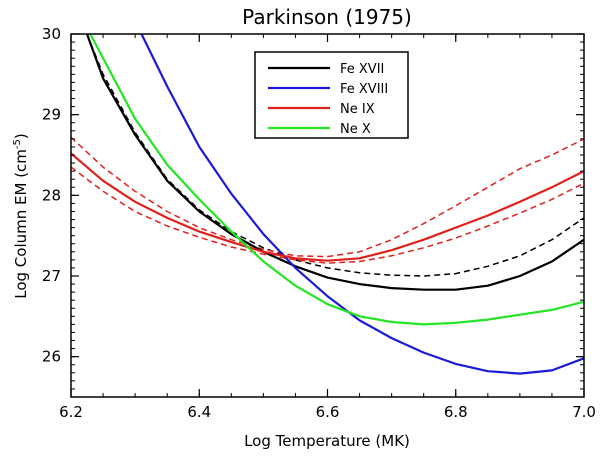 Image resolution: width=600 pixels, height=459 pixels. Describe the element at coordinates (327, 17) in the screenshot. I see `chart-title: Parkinson (1975)` at that location.